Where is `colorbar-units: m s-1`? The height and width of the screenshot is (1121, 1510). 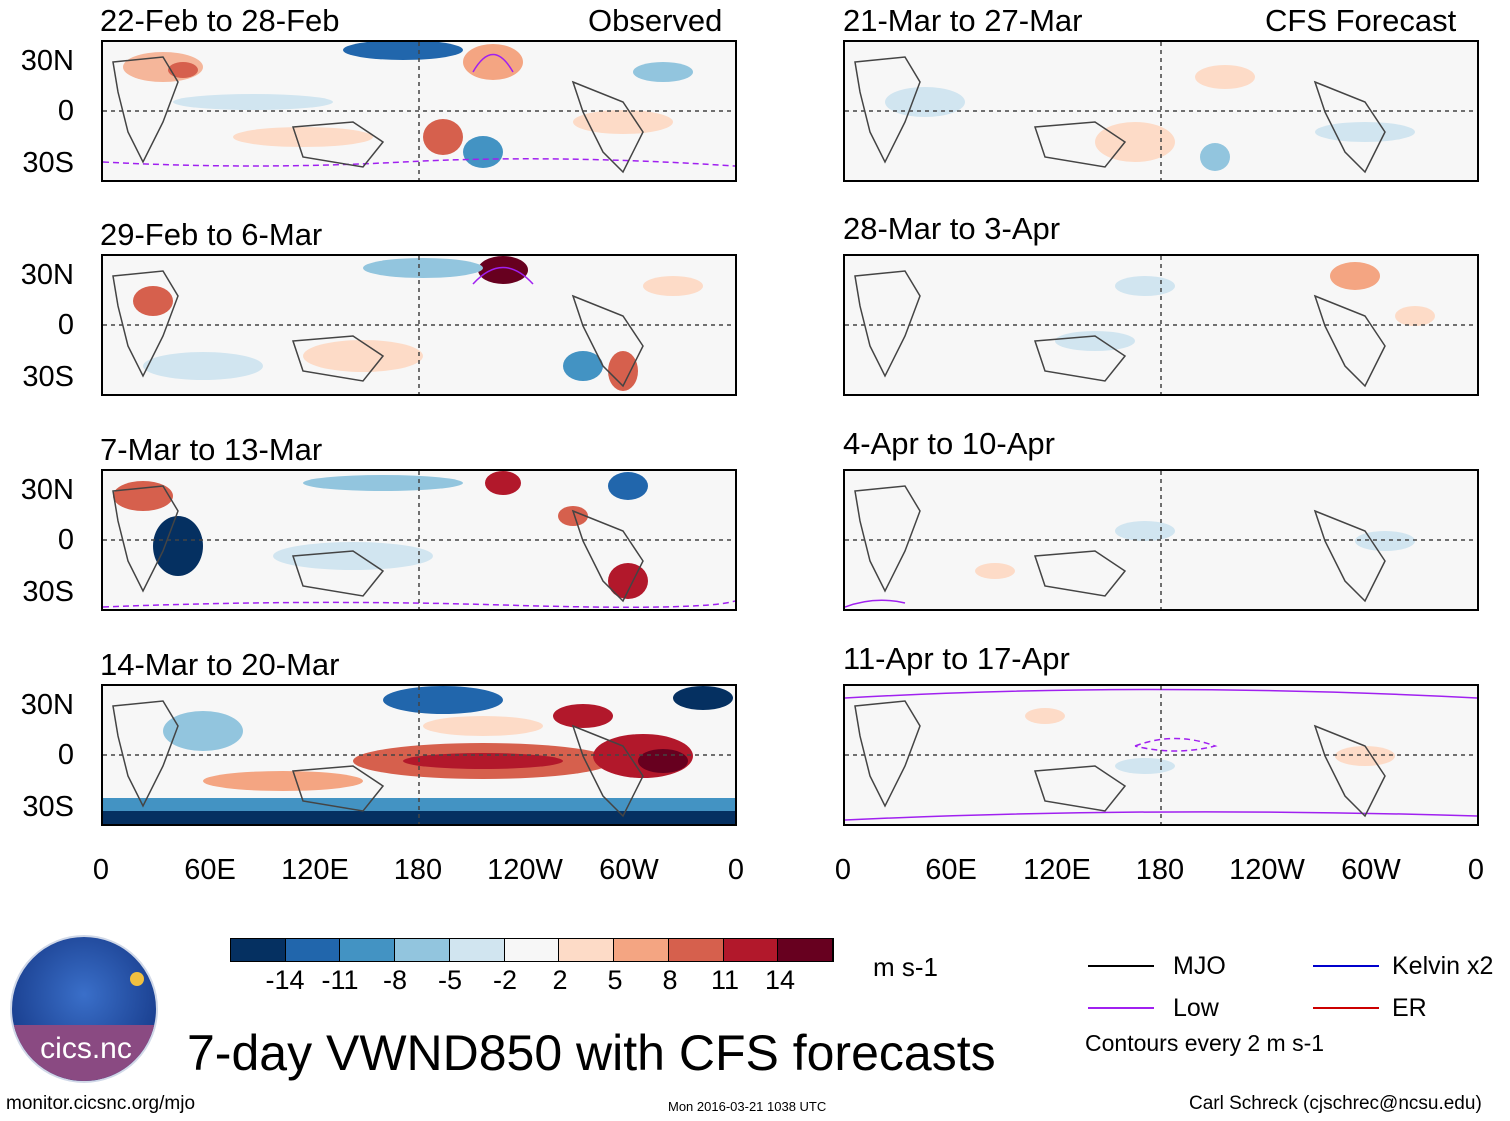
colorbar-units: m s-1 is located at coordinates (905, 967).